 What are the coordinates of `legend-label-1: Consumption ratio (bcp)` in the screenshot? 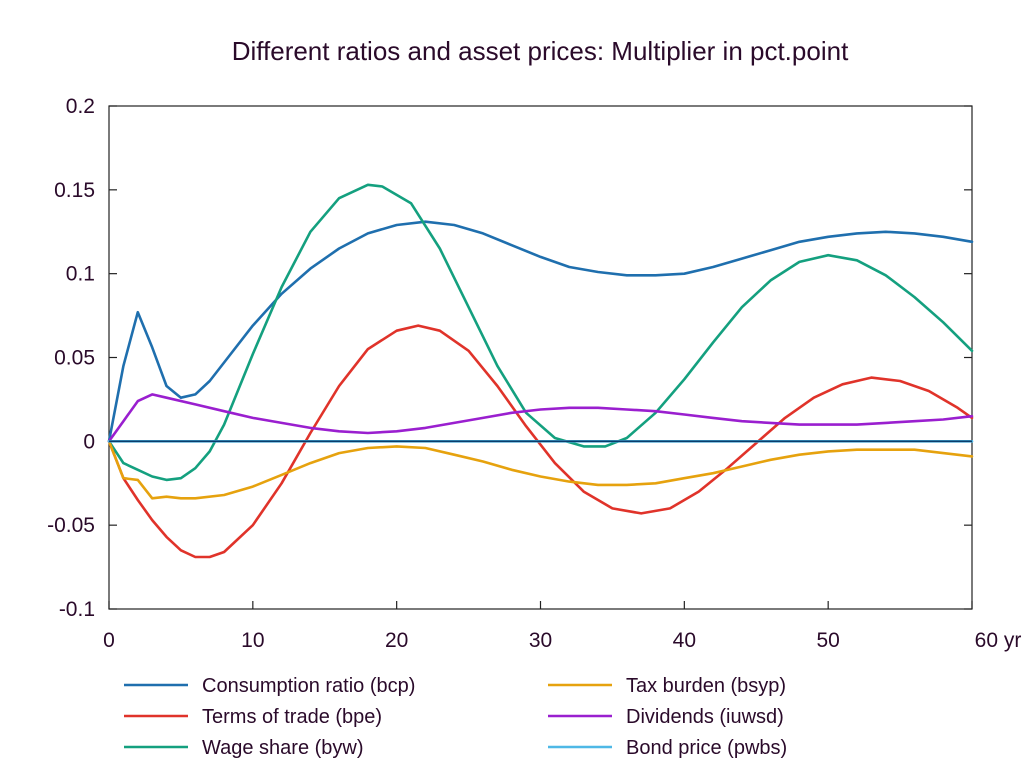 It's located at (308, 686).